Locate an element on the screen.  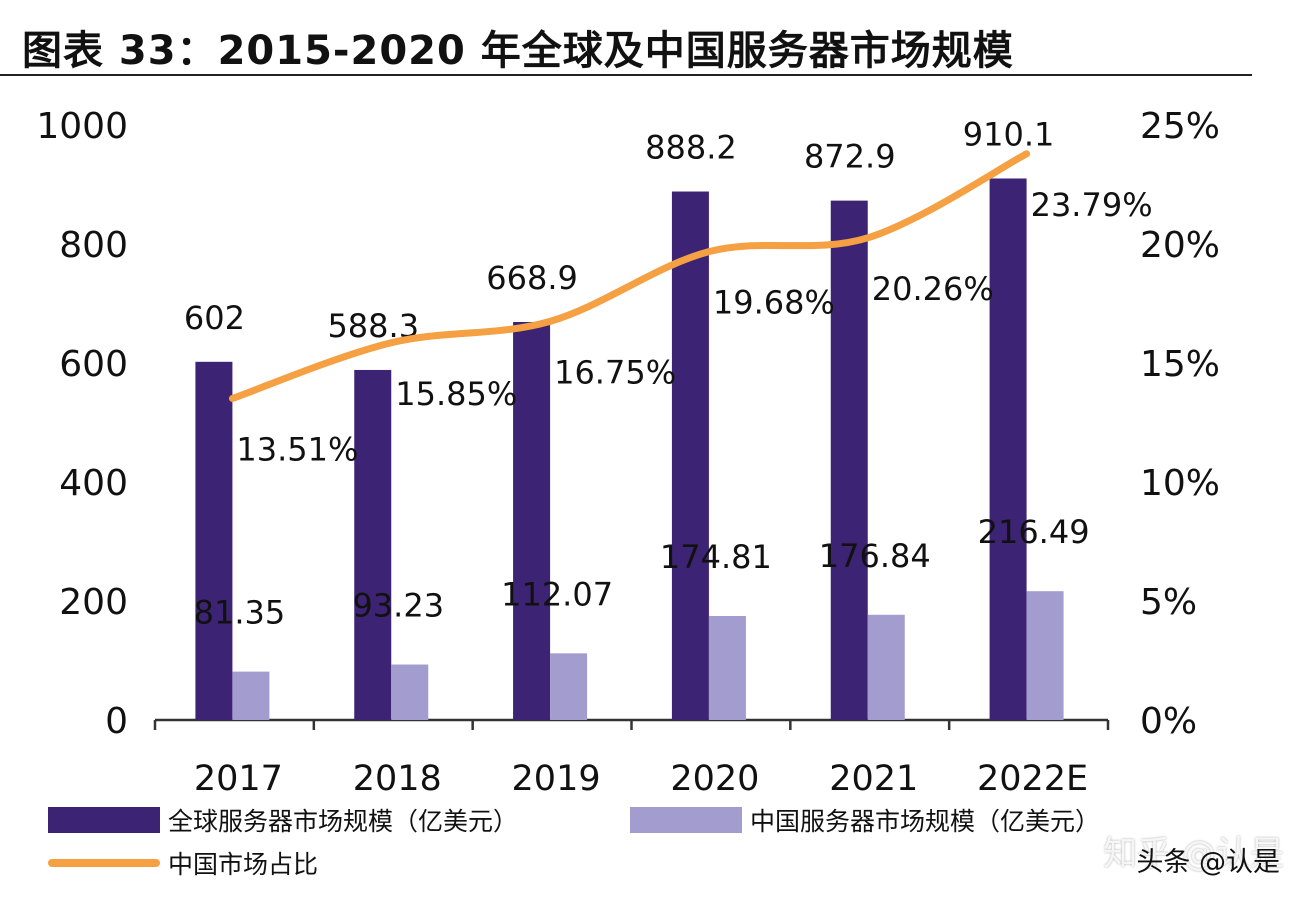
data-label-global: 910.1 is located at coordinates (1009, 134).